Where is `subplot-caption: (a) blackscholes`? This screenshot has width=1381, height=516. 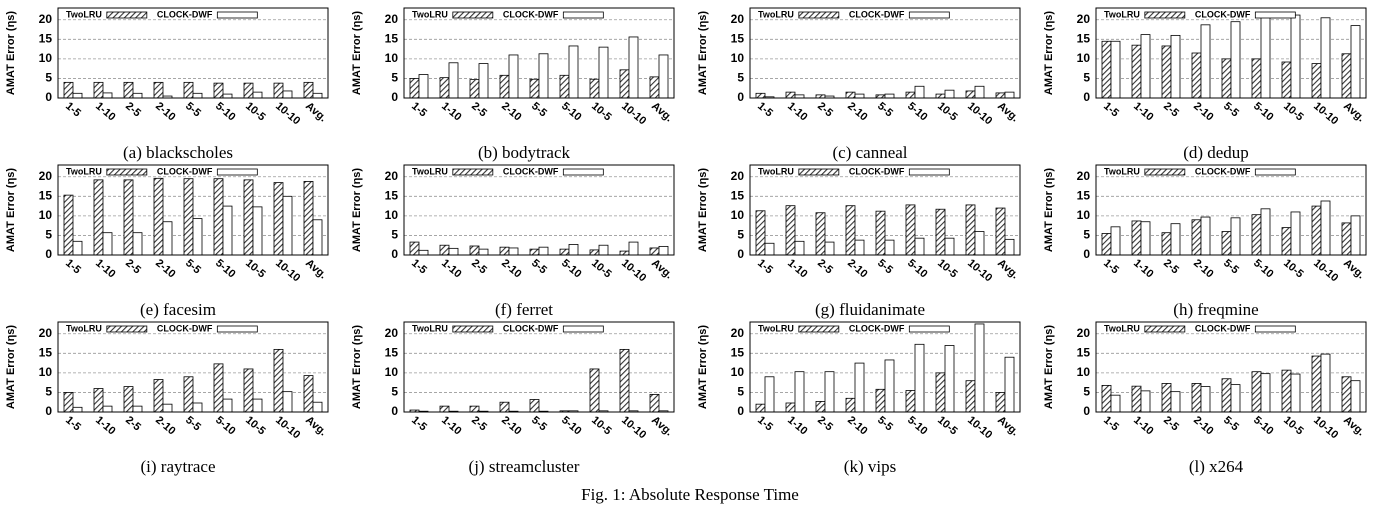 subplot-caption: (a) blackscholes is located at coordinates (178, 152).